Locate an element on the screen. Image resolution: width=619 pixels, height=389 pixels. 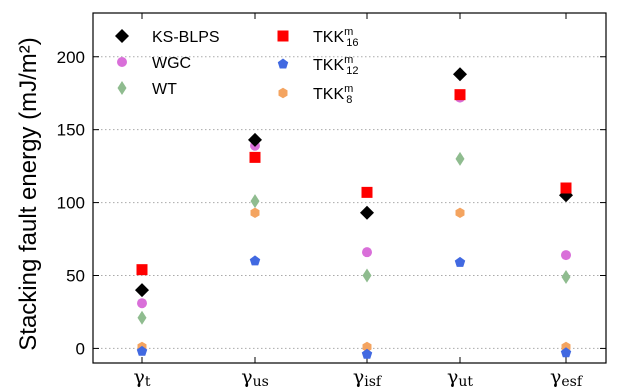
legend-label: WGC is located at coordinates (171, 63).